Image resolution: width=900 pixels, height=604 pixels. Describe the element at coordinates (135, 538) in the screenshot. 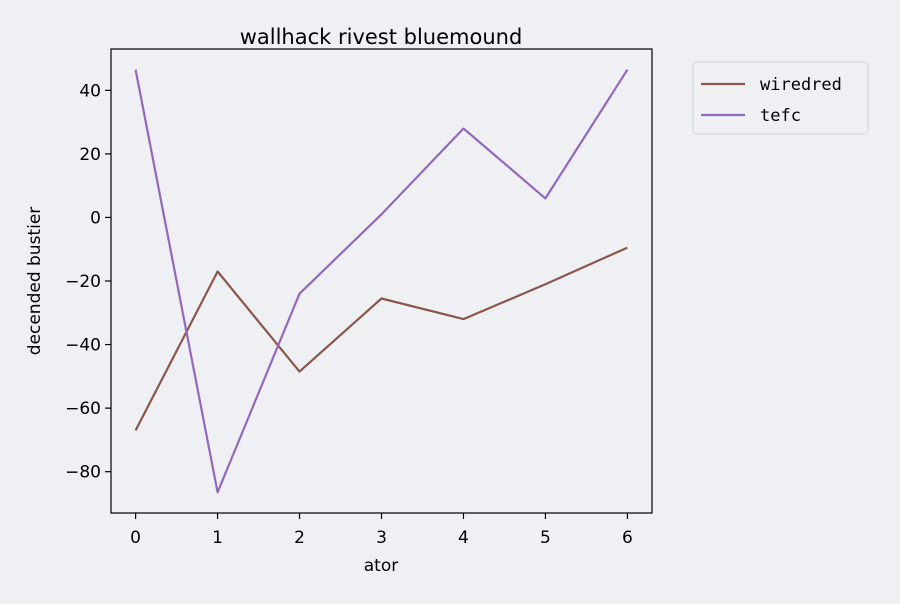

I see `x-tick-label: 0` at that location.